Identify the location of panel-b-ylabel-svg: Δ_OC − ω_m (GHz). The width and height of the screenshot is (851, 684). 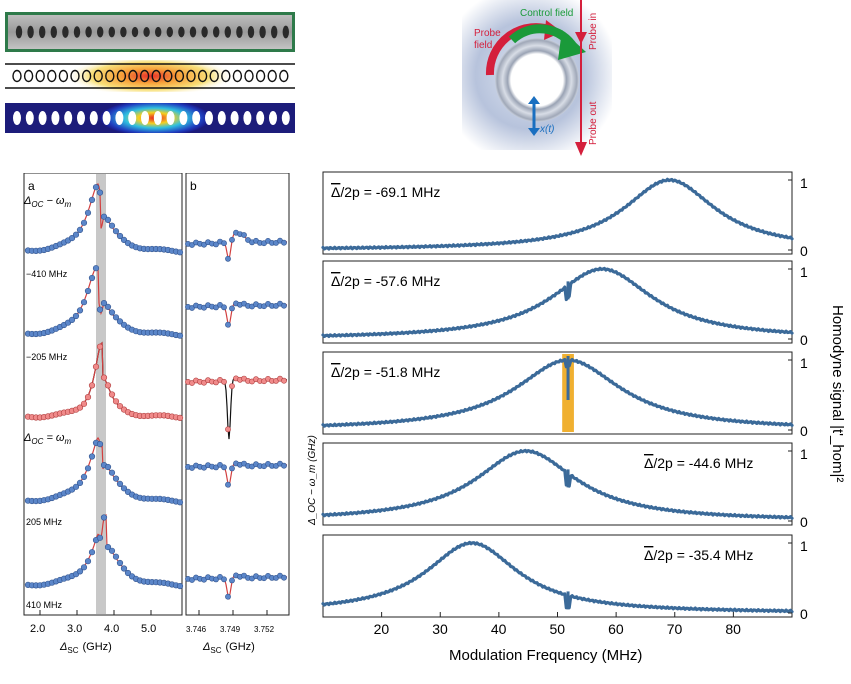
(312, 480).